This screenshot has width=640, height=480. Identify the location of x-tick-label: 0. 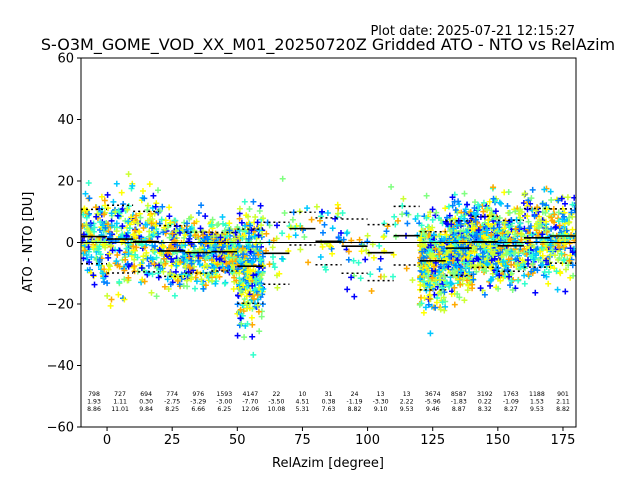
(107, 440).